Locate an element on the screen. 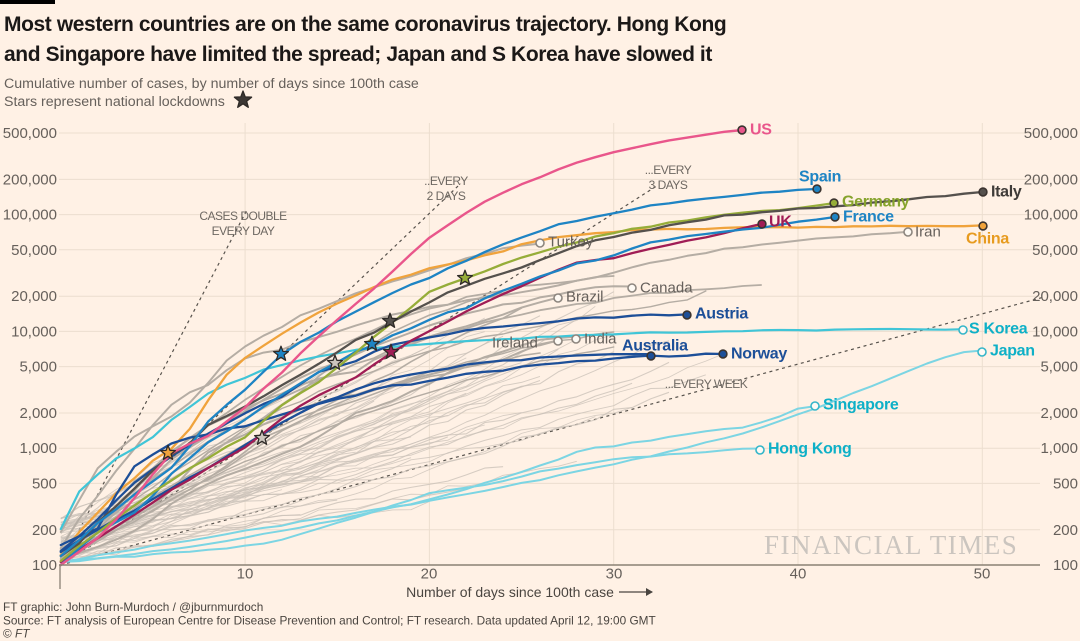 This screenshot has width=1080, height=641. svg-text: Brazil is located at coordinates (585, 297).